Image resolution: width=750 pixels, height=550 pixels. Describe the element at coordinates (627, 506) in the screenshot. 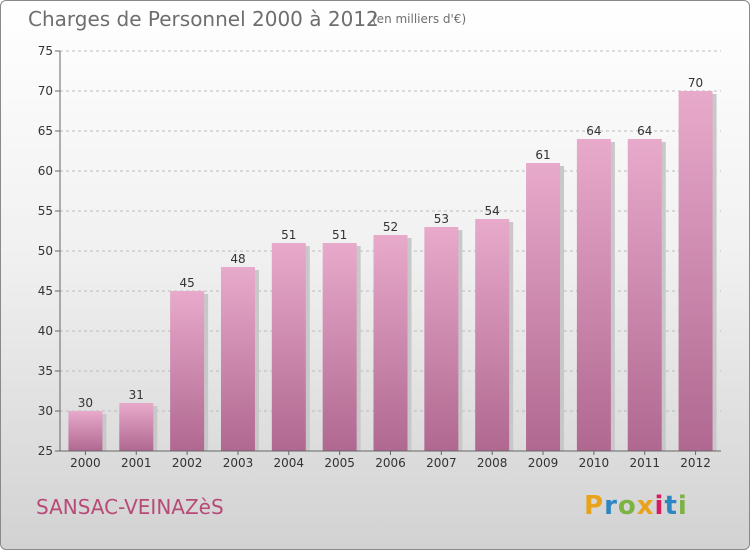

I see `logo-letter: o` at that location.